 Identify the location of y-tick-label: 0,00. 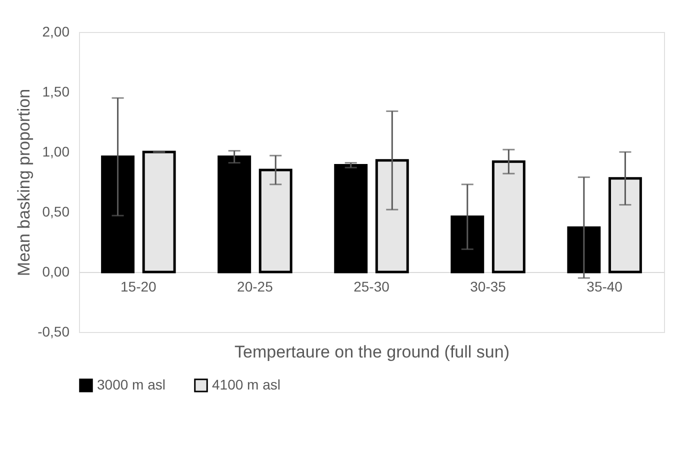
(56, 272).